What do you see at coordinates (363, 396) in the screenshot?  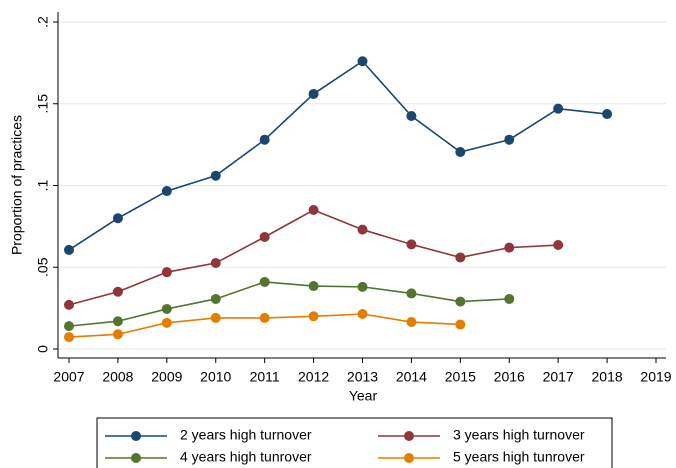 I see `x-axis-title: Year` at bounding box center [363, 396].